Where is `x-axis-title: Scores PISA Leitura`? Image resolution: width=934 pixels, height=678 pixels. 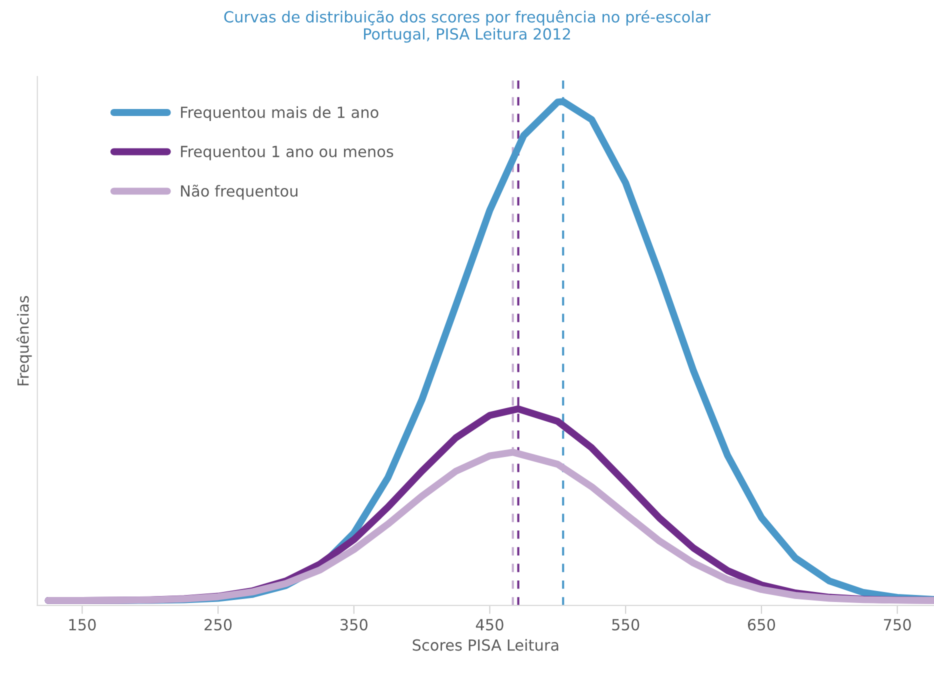
x-axis-title: Scores PISA Leitura is located at coordinates (485, 644).